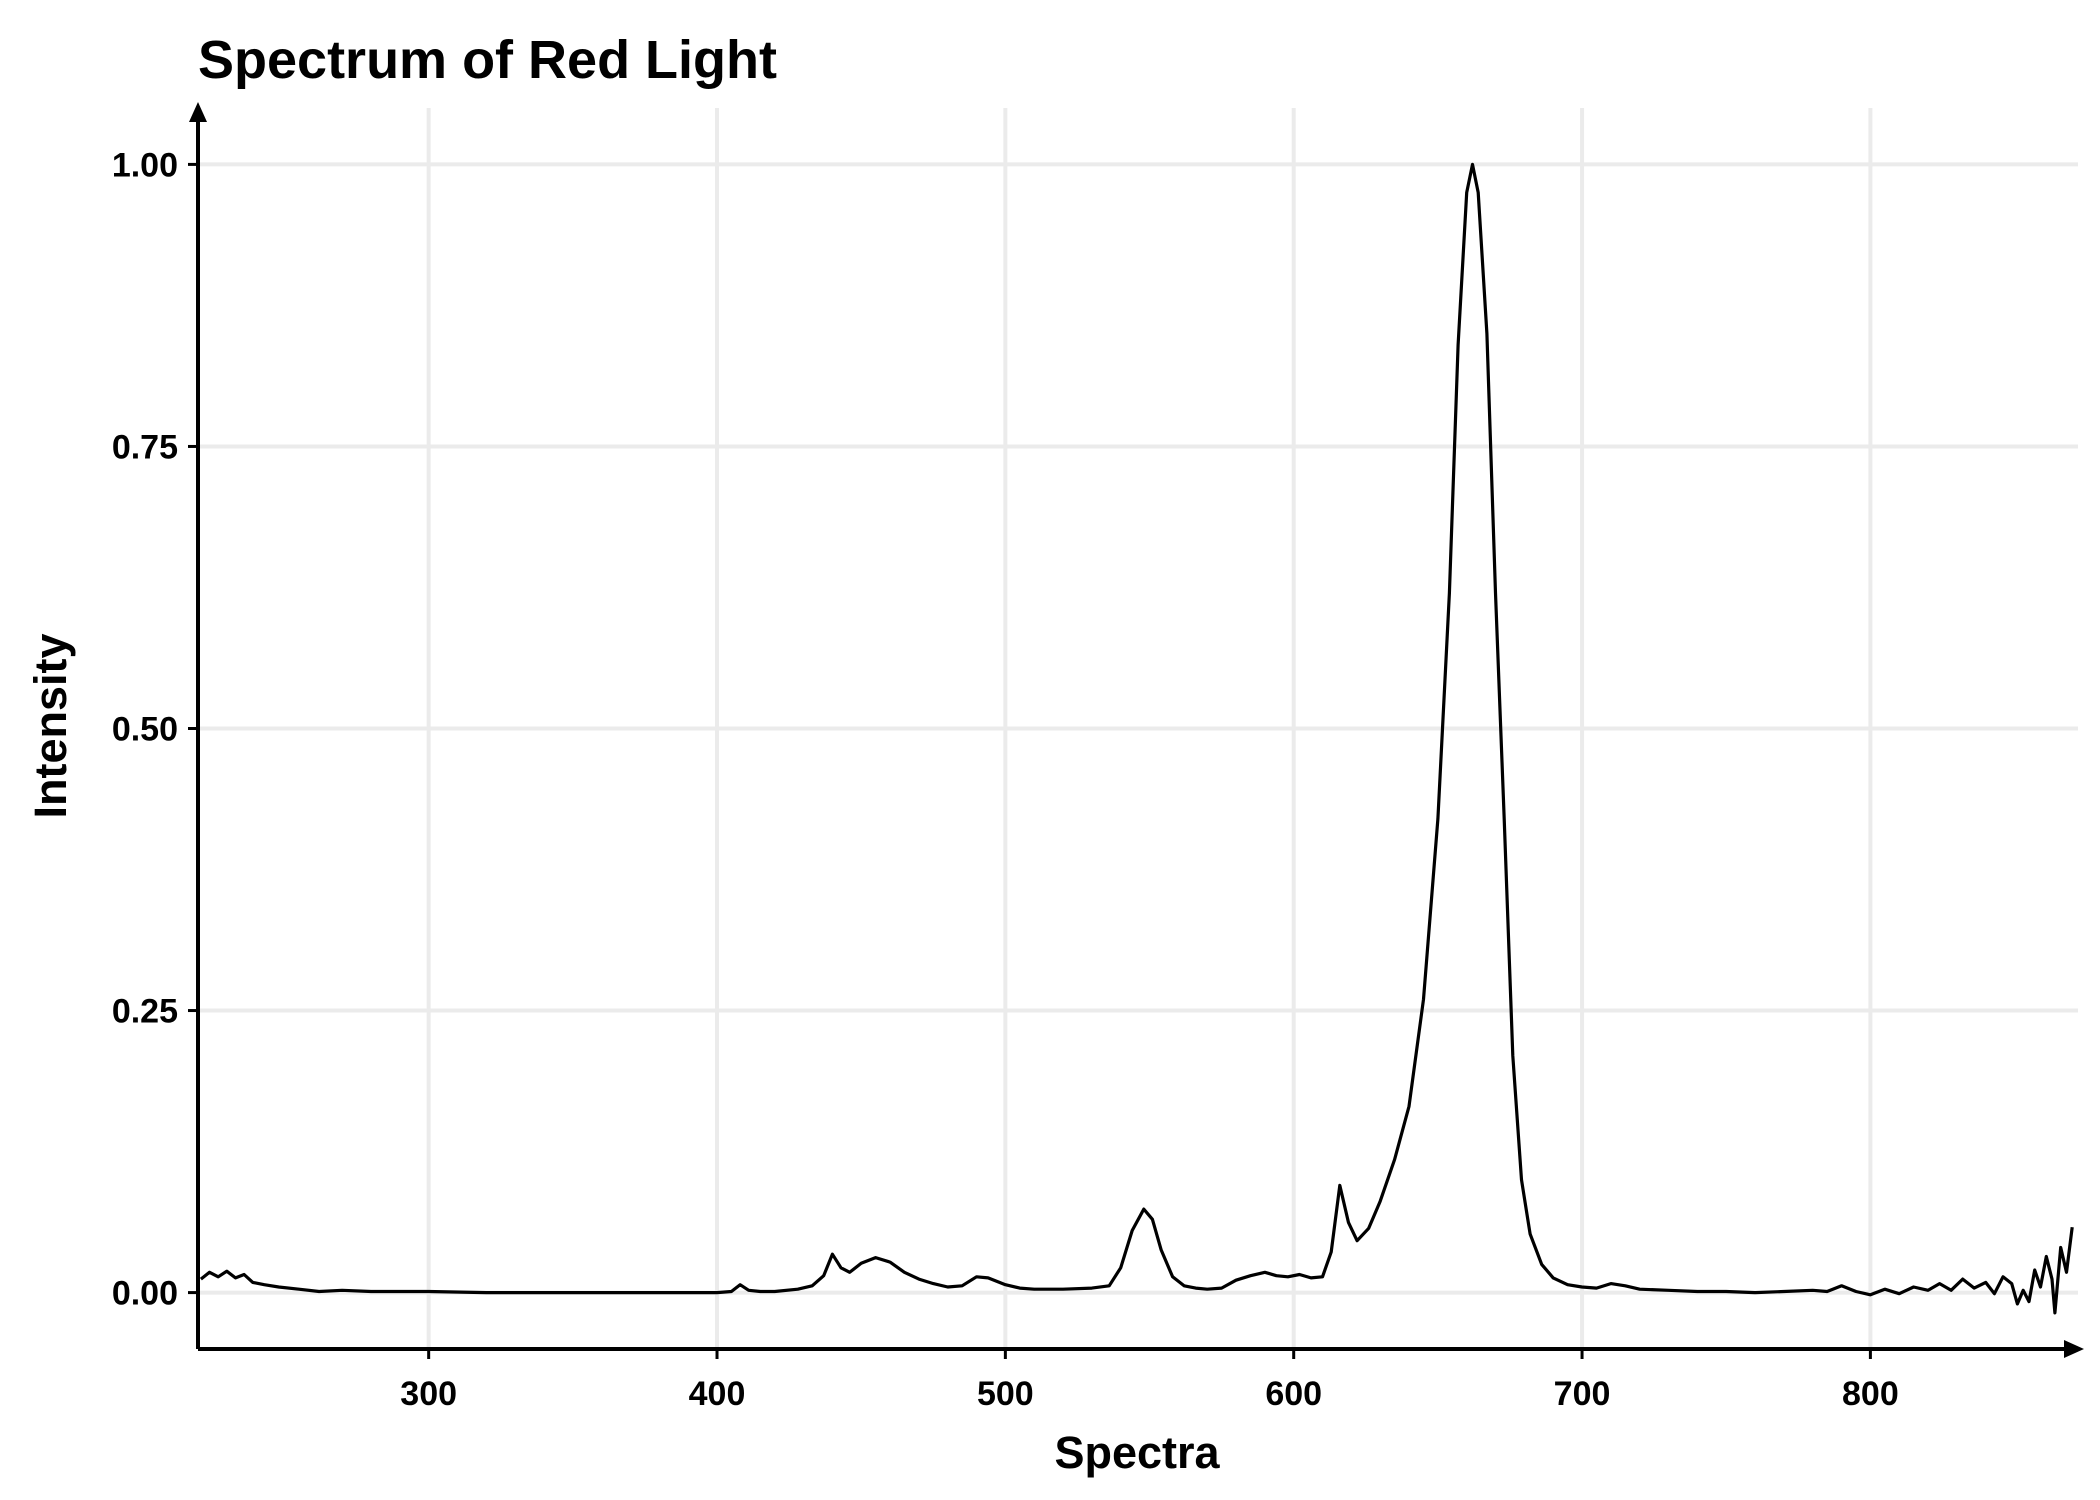 The height and width of the screenshot is (1500, 2100). Describe the element at coordinates (1137, 1452) in the screenshot. I see `x-axis-title: Spectra` at that location.